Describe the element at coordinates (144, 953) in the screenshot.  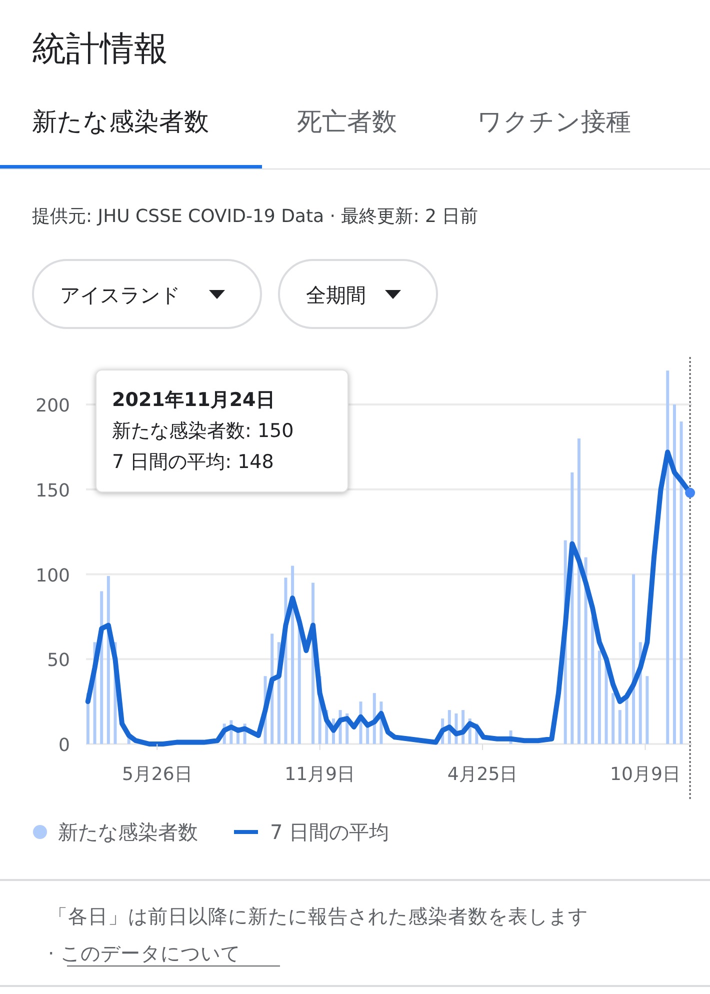
I see `text: · このデータについて` at that location.